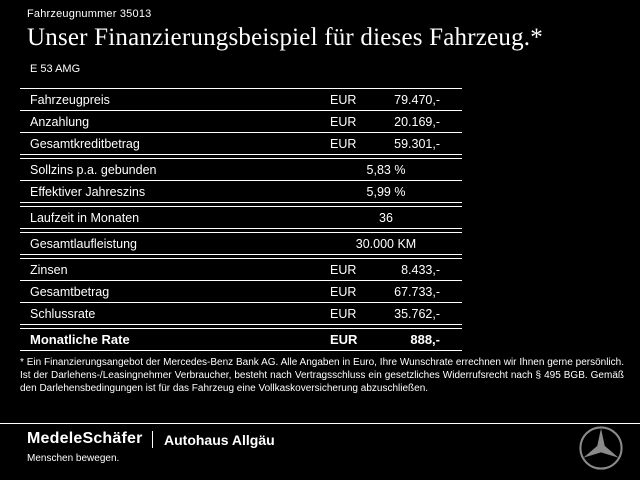 The height and width of the screenshot is (480, 640). What do you see at coordinates (241, 270) in the screenshot?
I see `row-zinsen: Zinsen EUR 8.433,-` at bounding box center [241, 270].